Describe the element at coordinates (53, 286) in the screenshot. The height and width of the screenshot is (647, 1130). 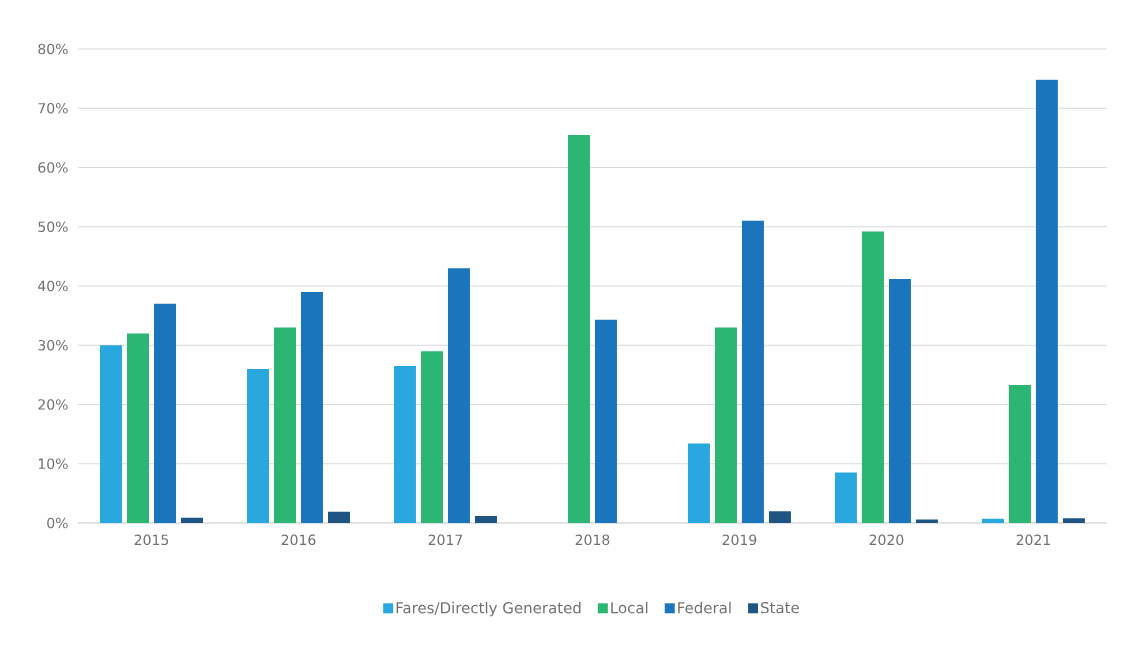
I see `y-tick-label: 40%` at that location.